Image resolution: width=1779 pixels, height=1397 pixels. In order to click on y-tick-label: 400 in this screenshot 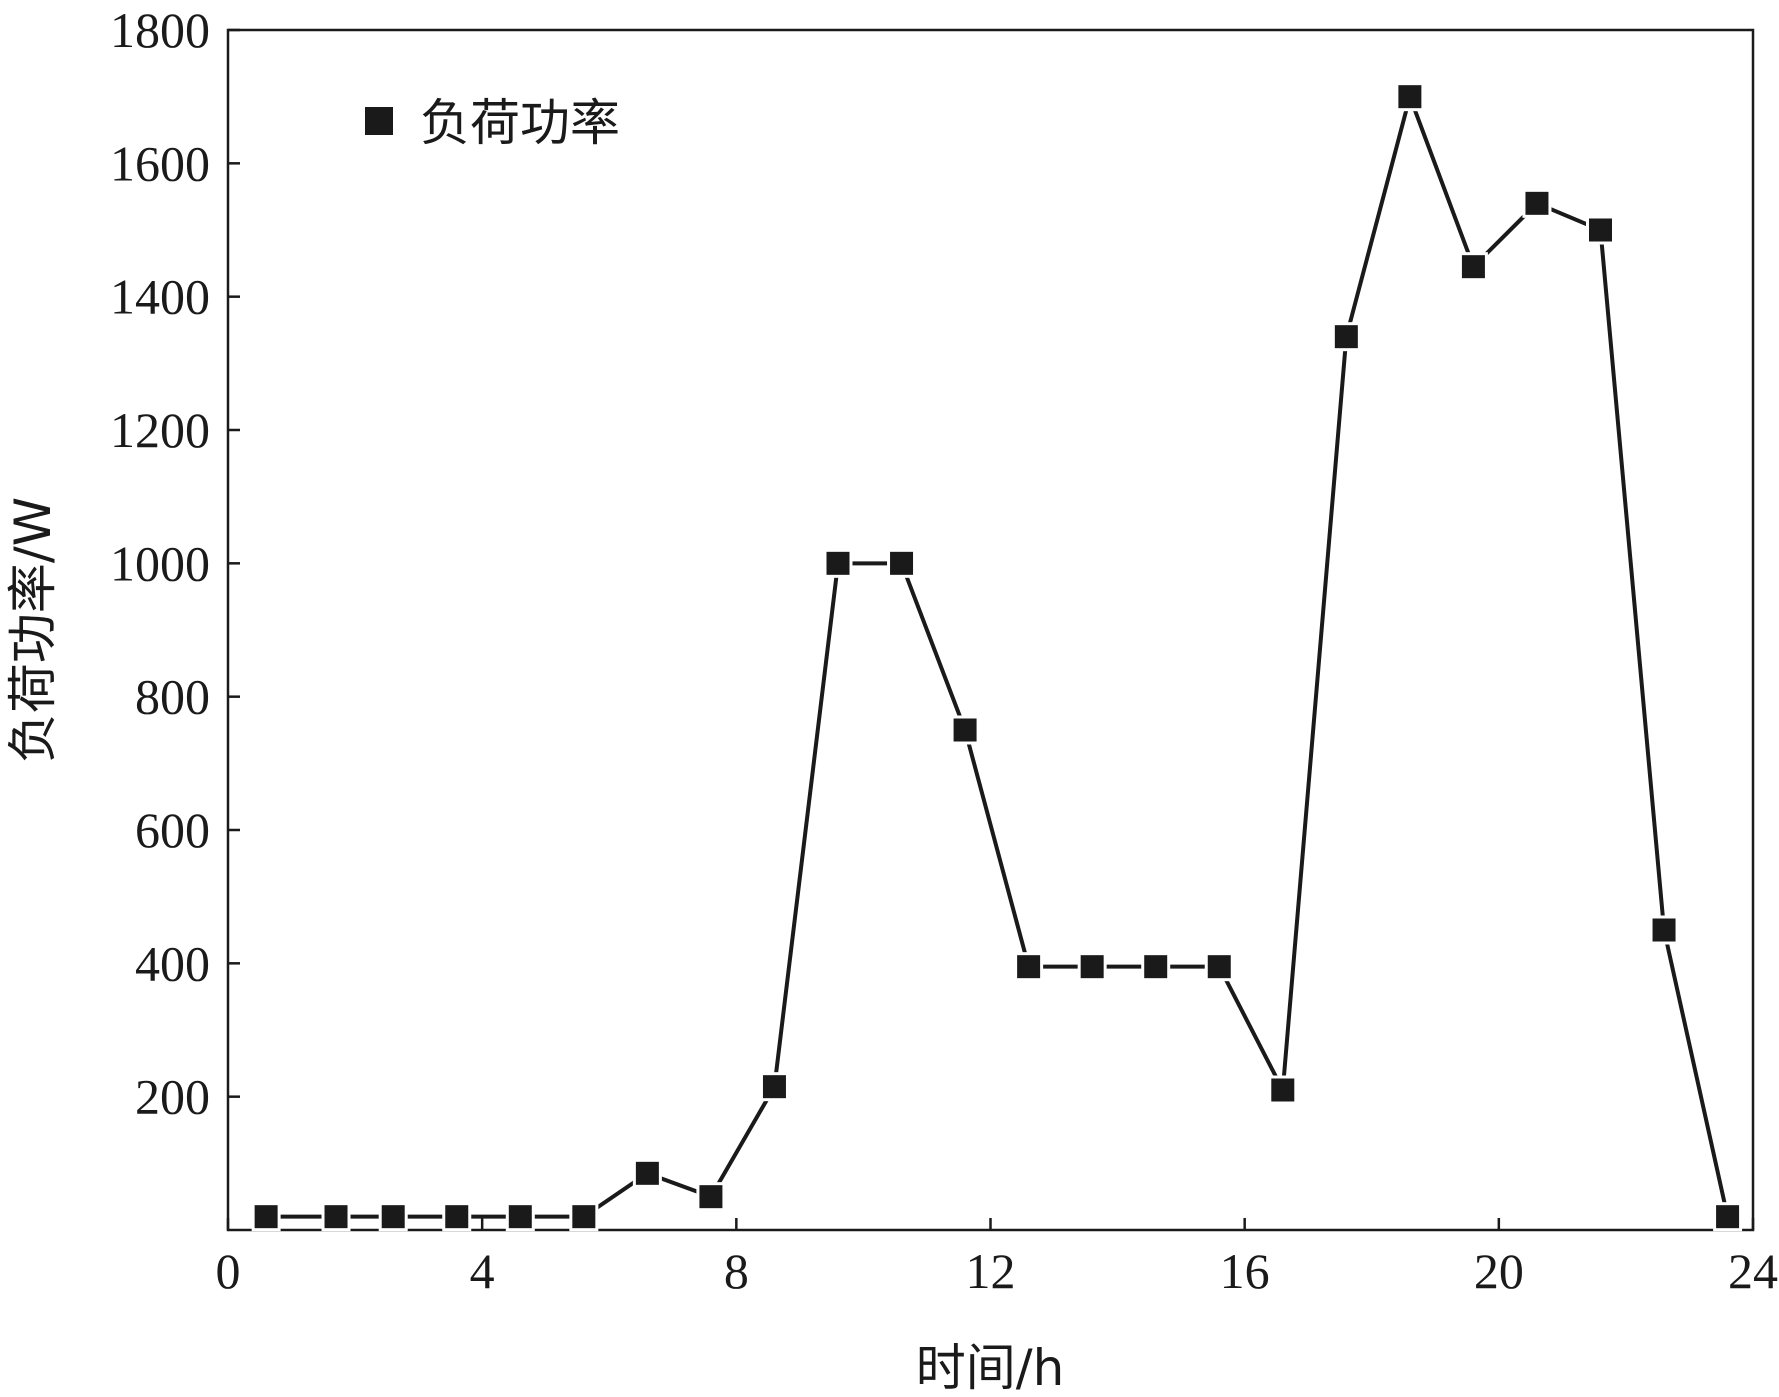, I will do `click(172, 963)`.